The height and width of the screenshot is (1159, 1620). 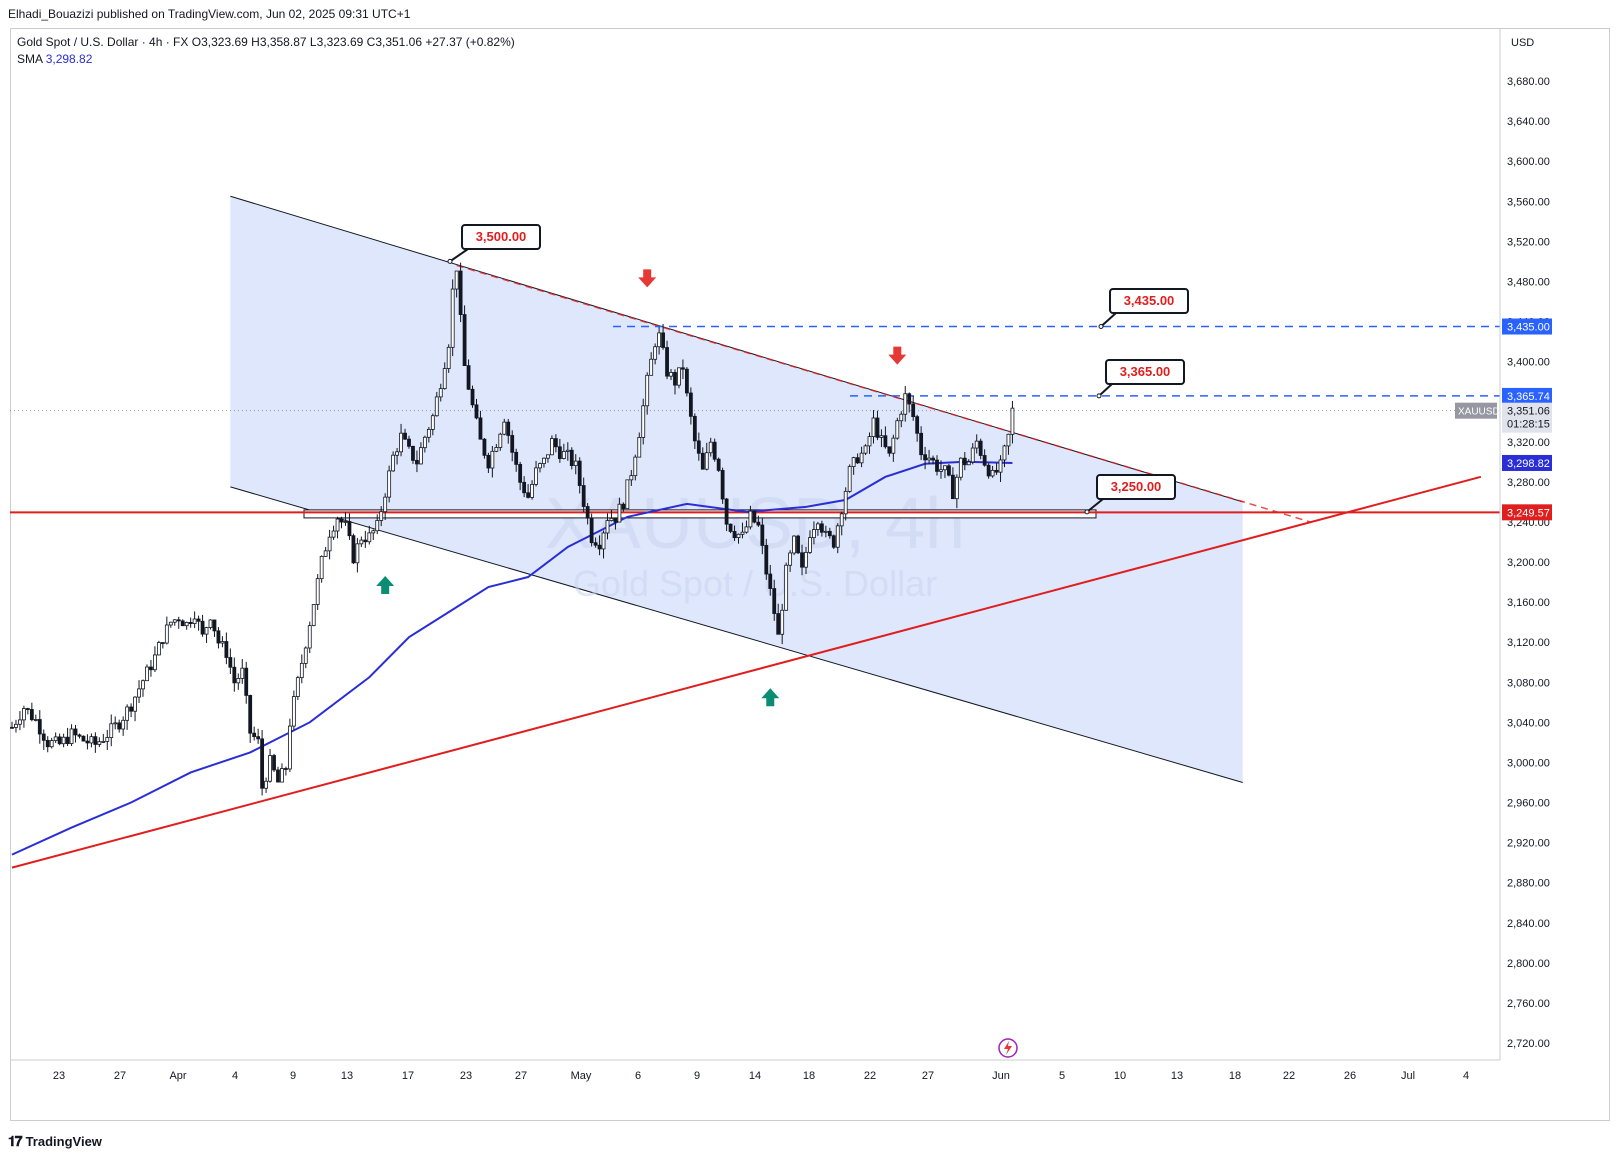 What do you see at coordinates (1528, 122) in the screenshot?
I see `y-tick-label: 3,640.00` at bounding box center [1528, 122].